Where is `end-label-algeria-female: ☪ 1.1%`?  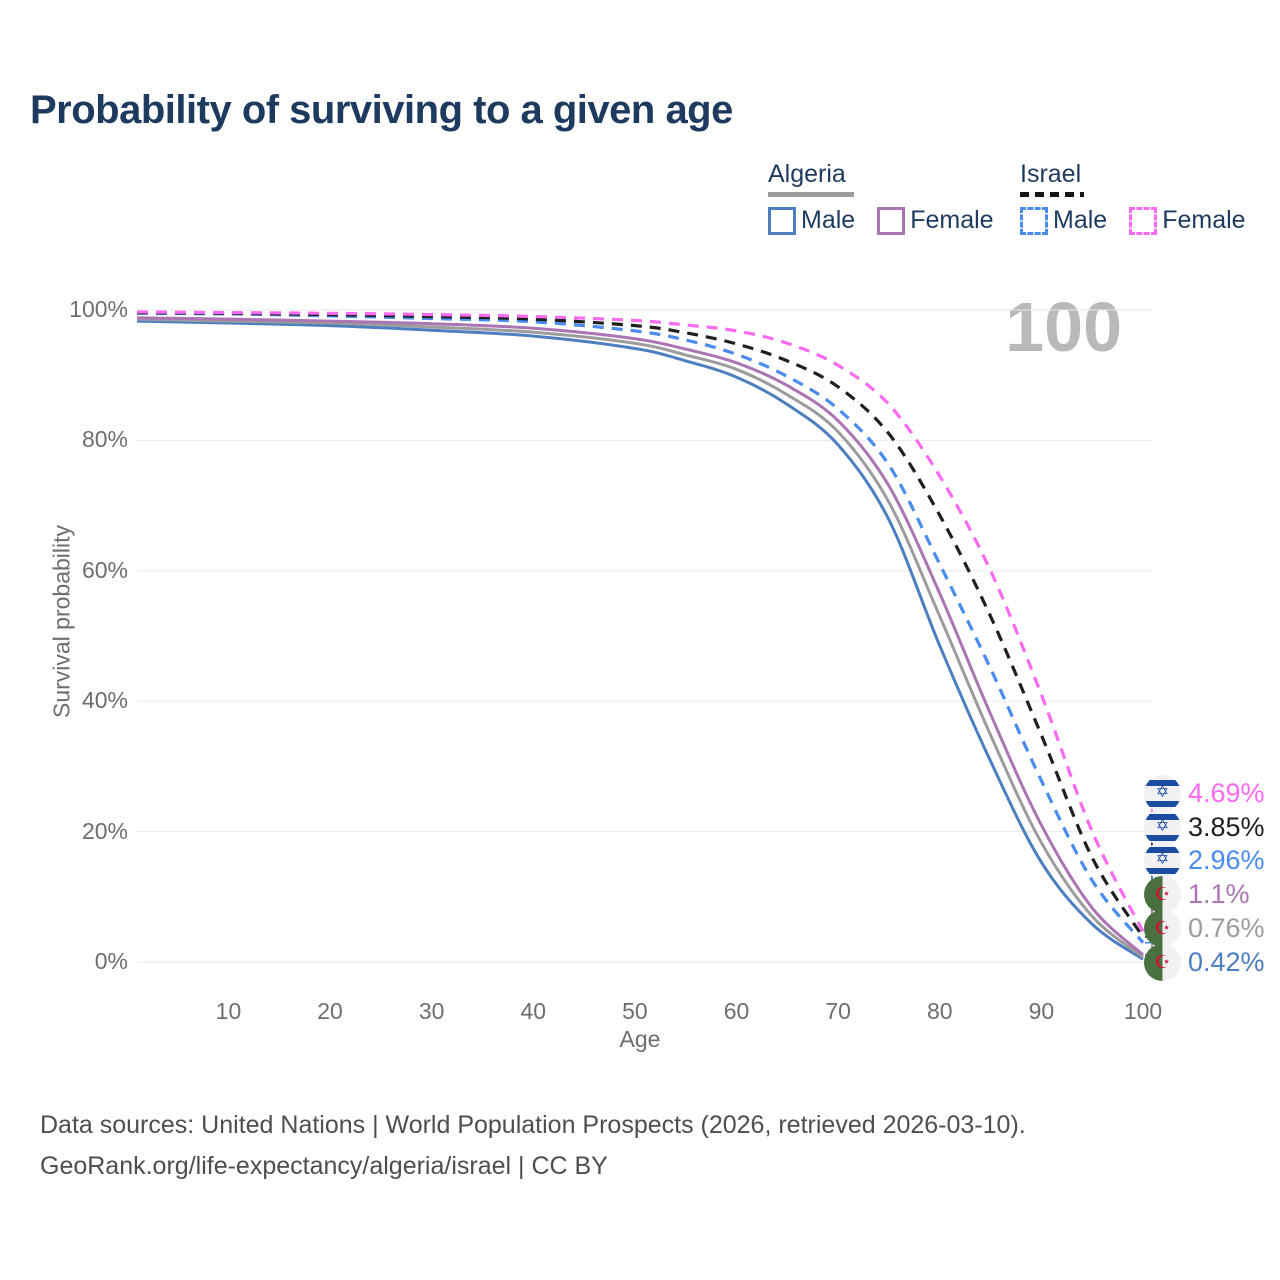
end-label-algeria-female: ☪ 1.1% is located at coordinates (1197, 894).